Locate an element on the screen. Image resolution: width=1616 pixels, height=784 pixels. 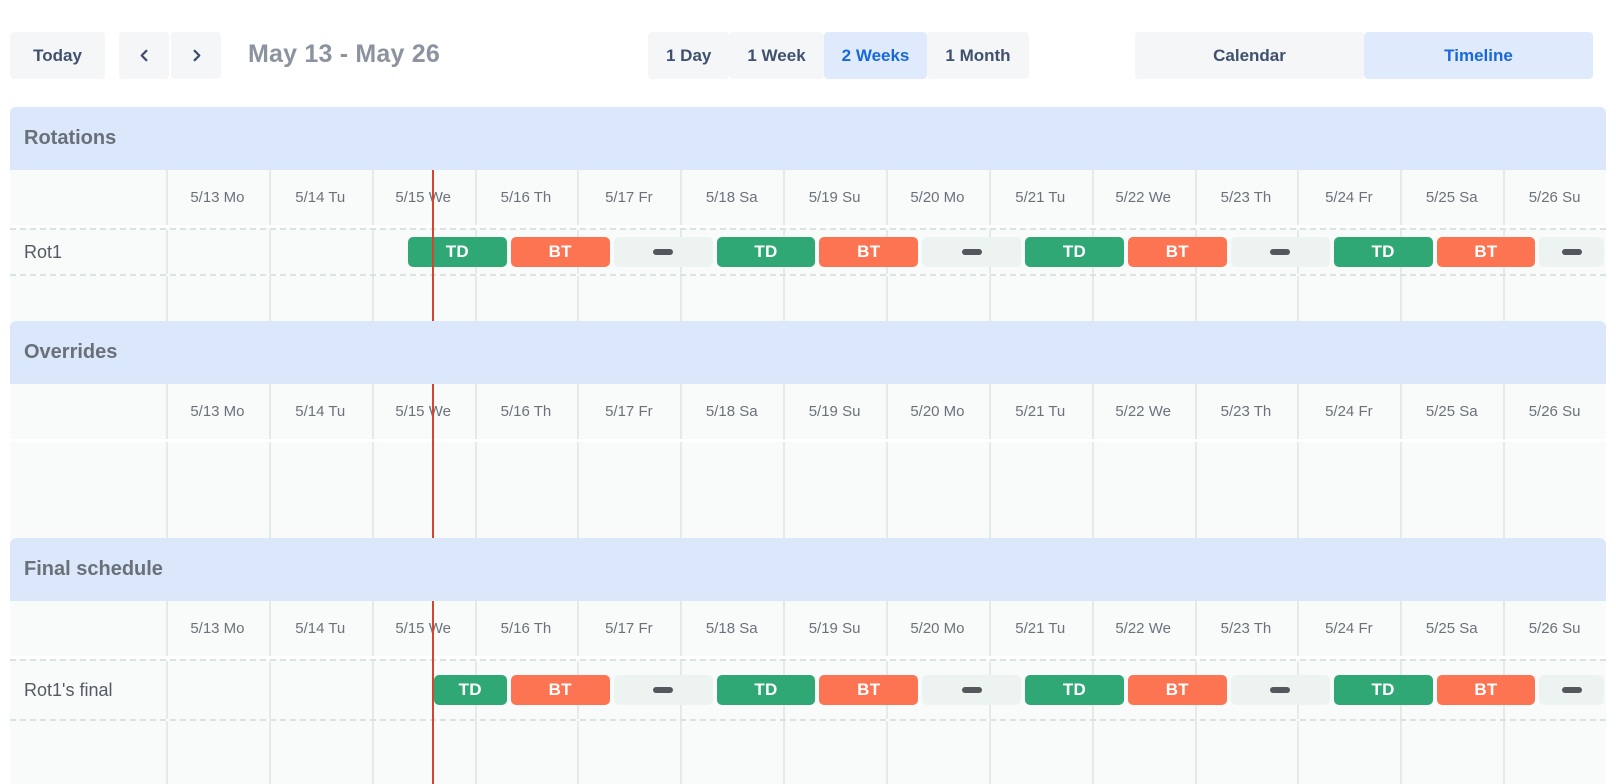
date-header-cell: 5/14 Tu is located at coordinates (320, 411).